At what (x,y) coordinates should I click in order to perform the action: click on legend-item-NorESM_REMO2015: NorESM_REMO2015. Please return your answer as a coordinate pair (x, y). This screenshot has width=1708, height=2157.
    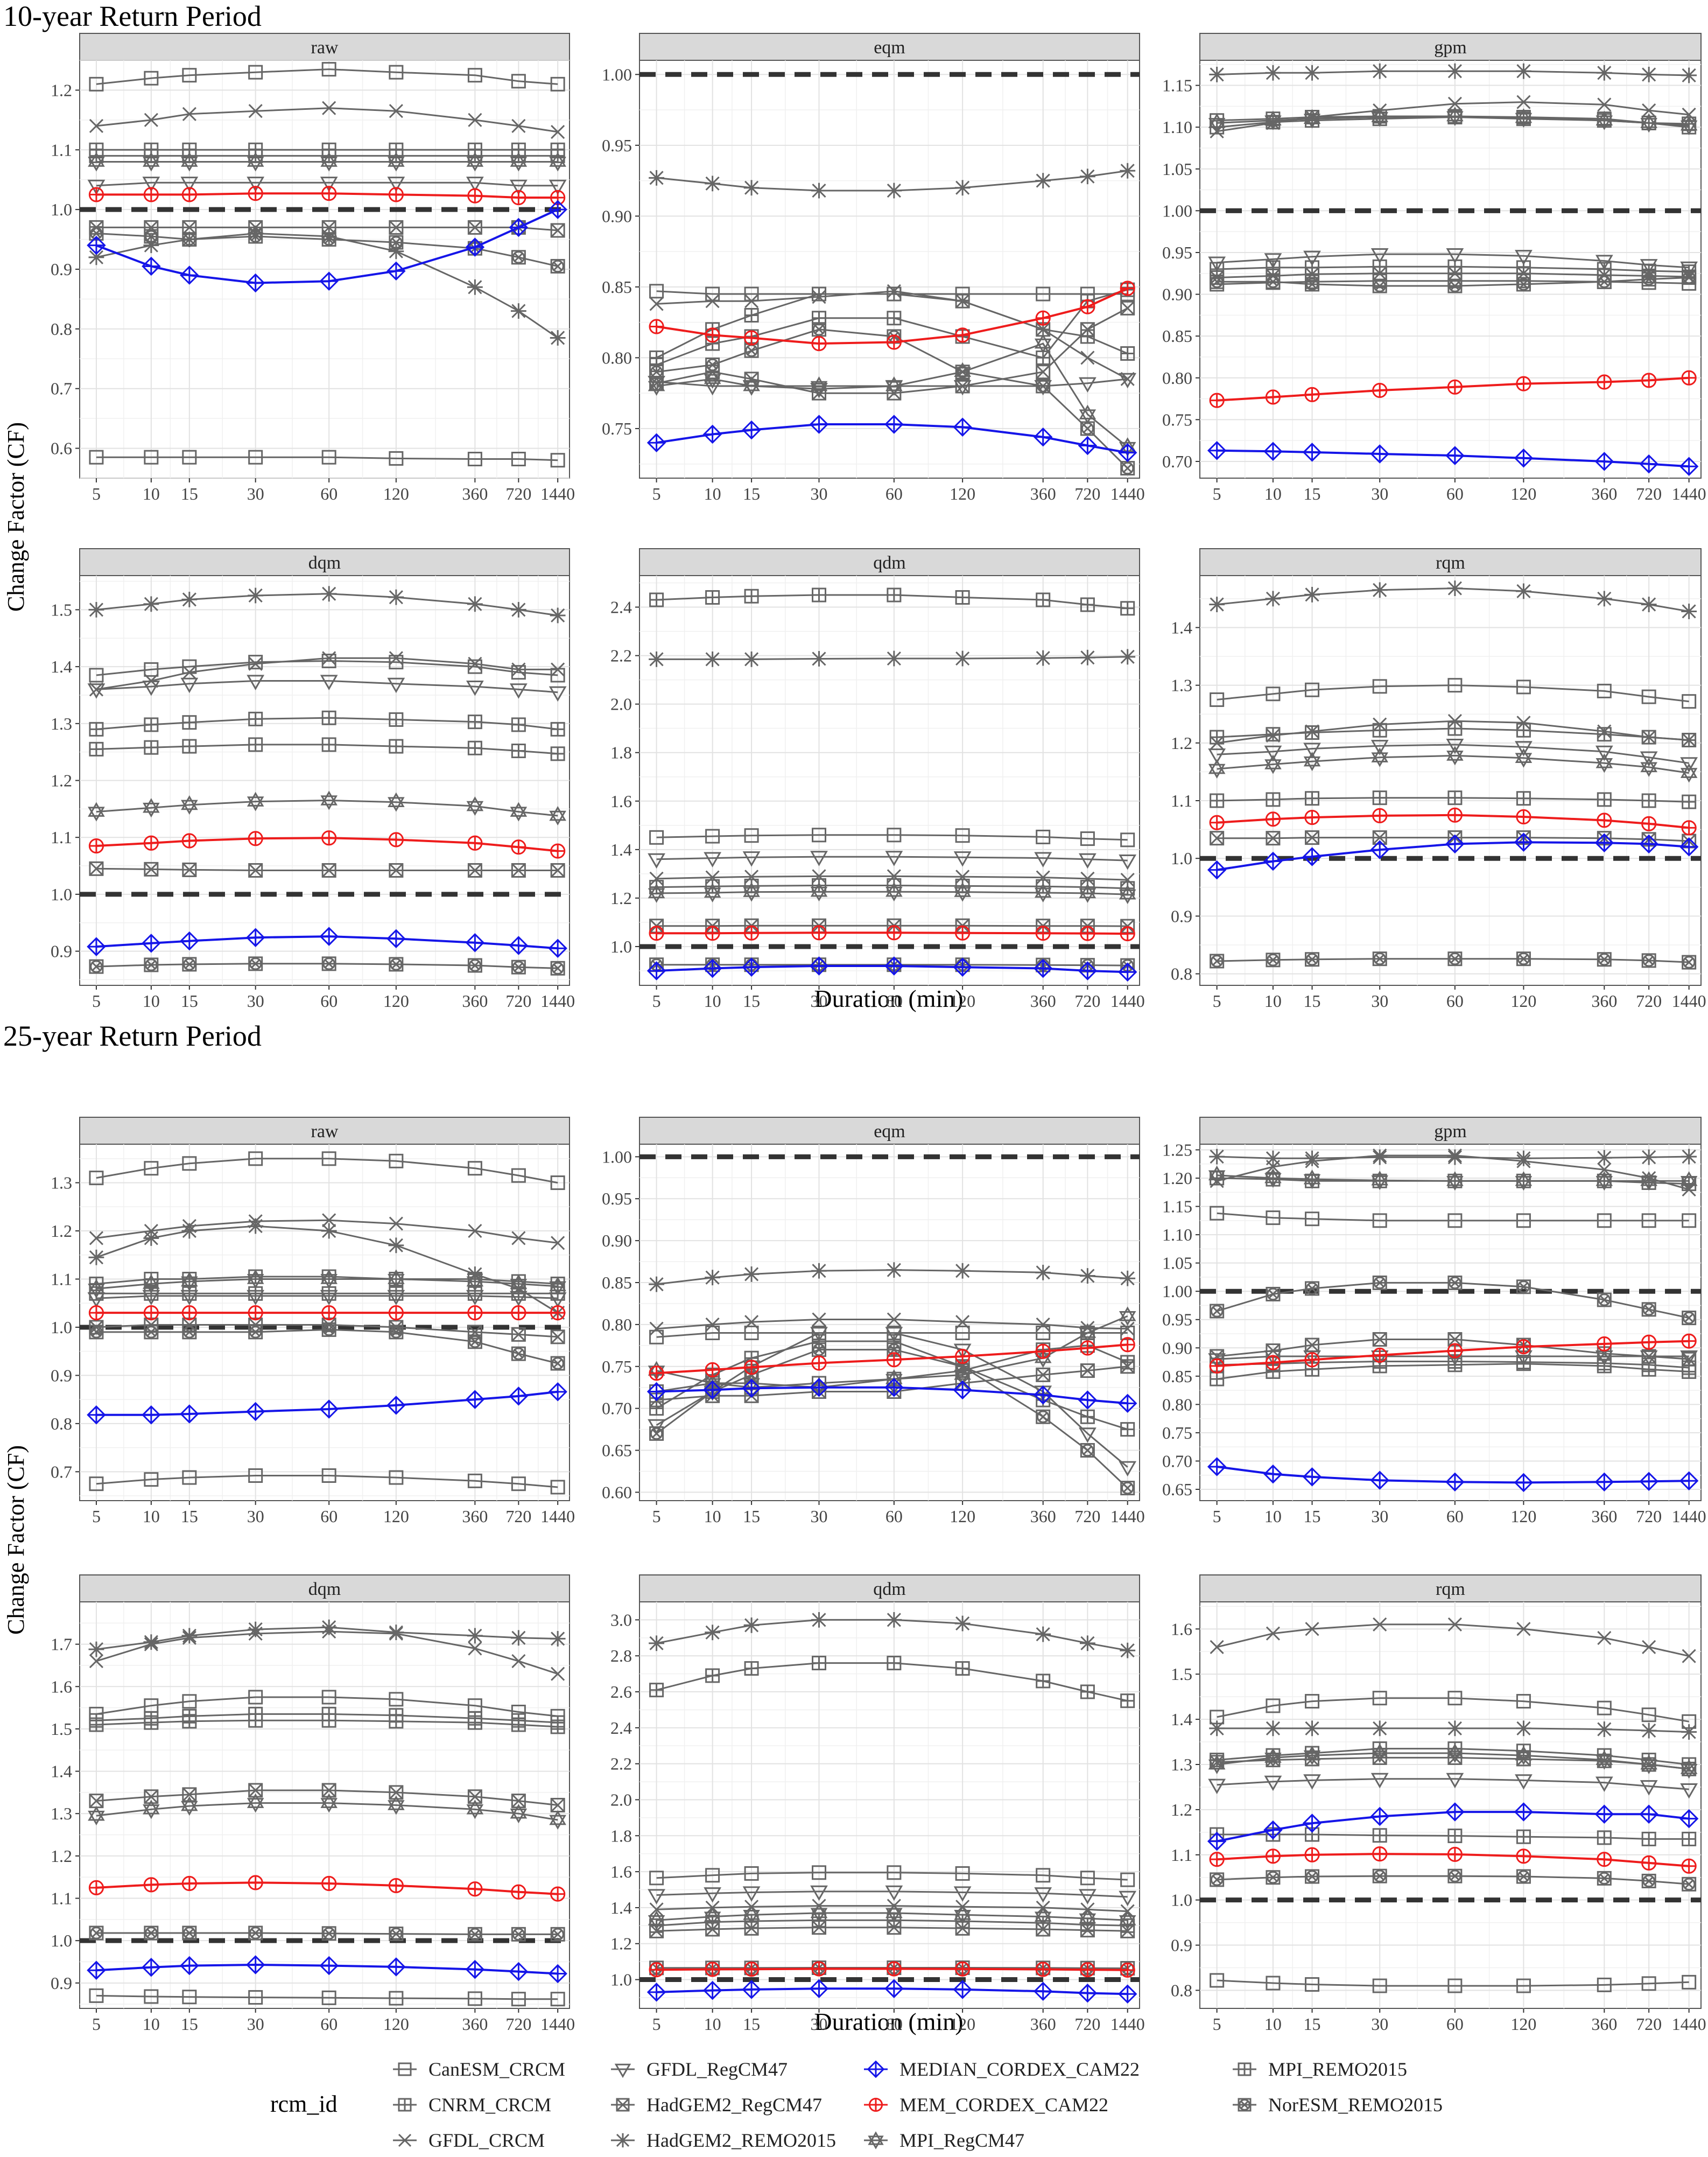
    Looking at the image, I should click on (1338, 2105).